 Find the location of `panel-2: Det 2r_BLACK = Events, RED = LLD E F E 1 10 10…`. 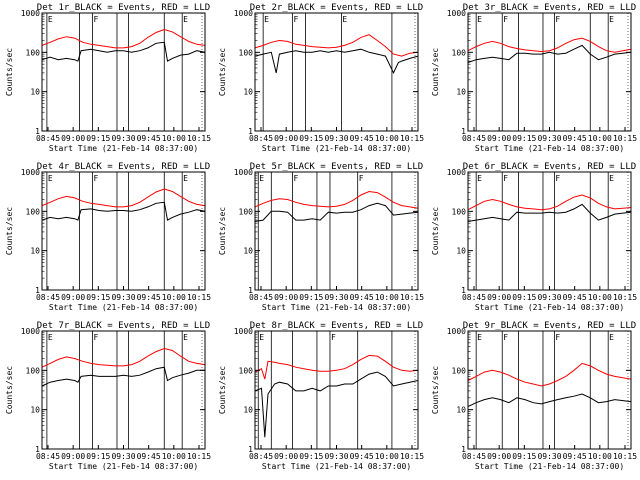

panel-2: Det 2r_BLACK = Events, RED = LLD E F E 1 10 10… is located at coordinates (321, 78).